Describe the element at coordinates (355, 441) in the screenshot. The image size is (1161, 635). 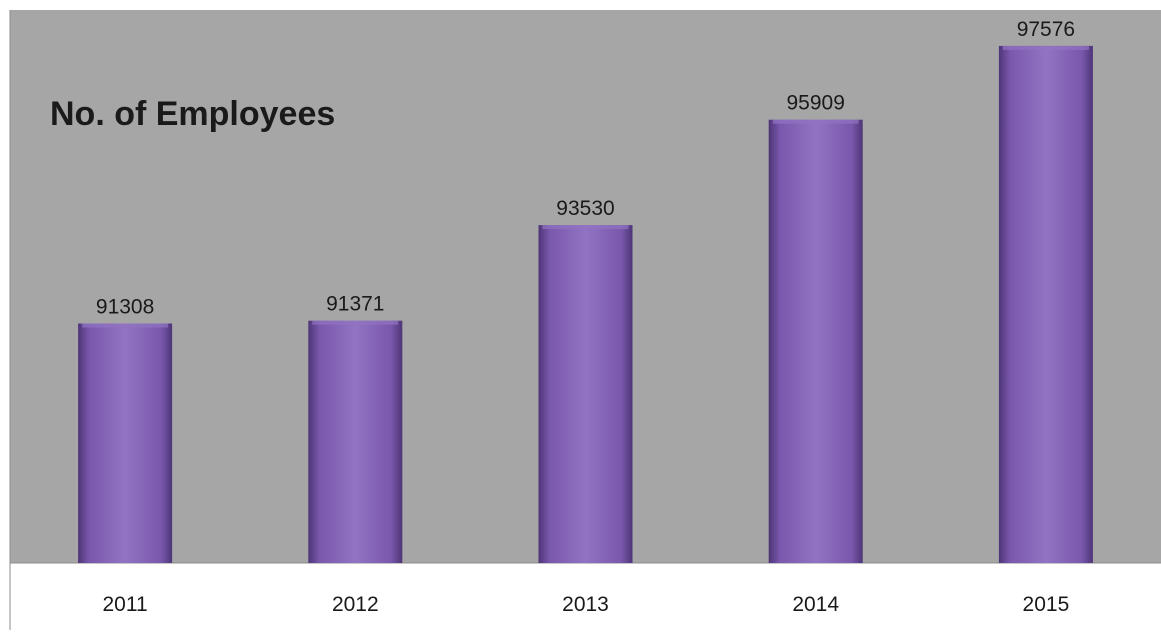
I see `bar-2012` at that location.